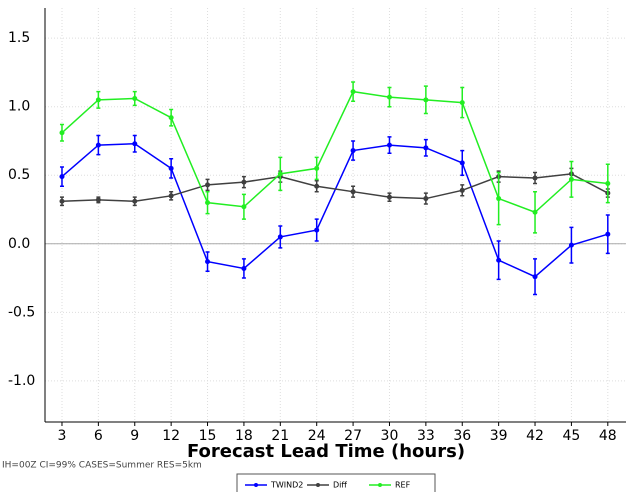  Describe the element at coordinates (244, 436) in the screenshot. I see `x-tick-label: 18` at that location.